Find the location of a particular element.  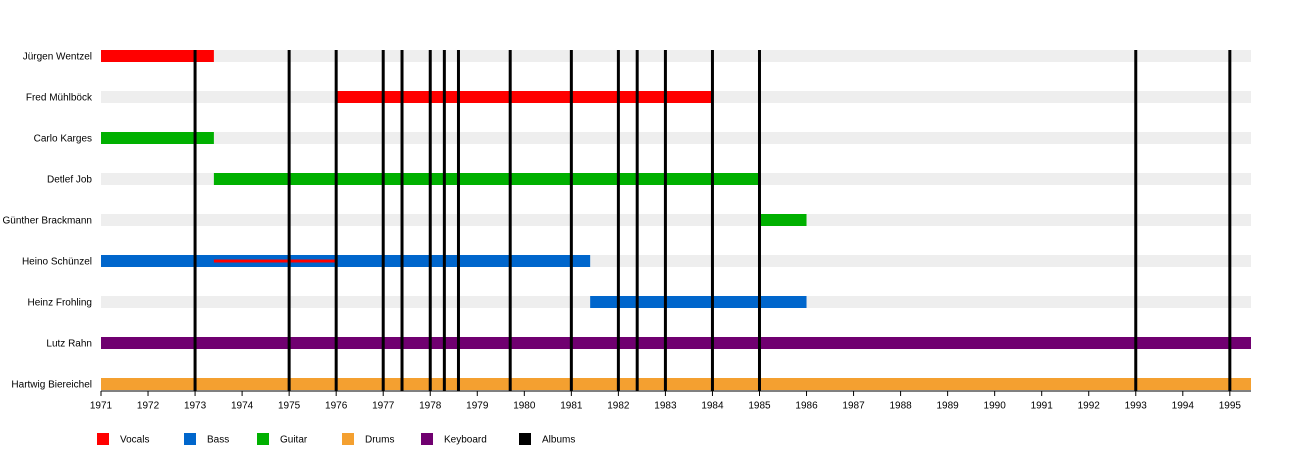

x-tick-label: 1974 is located at coordinates (242, 406).